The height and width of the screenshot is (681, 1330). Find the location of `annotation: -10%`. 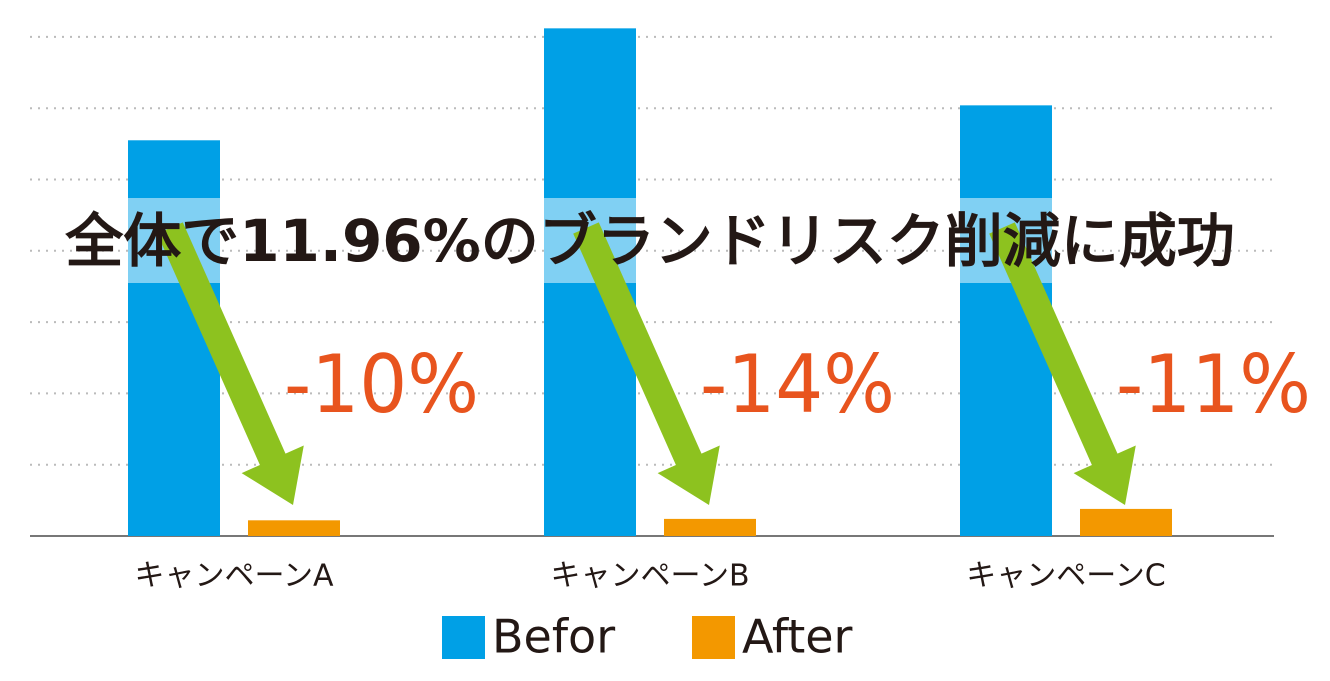

annotation: -10% is located at coordinates (381, 384).